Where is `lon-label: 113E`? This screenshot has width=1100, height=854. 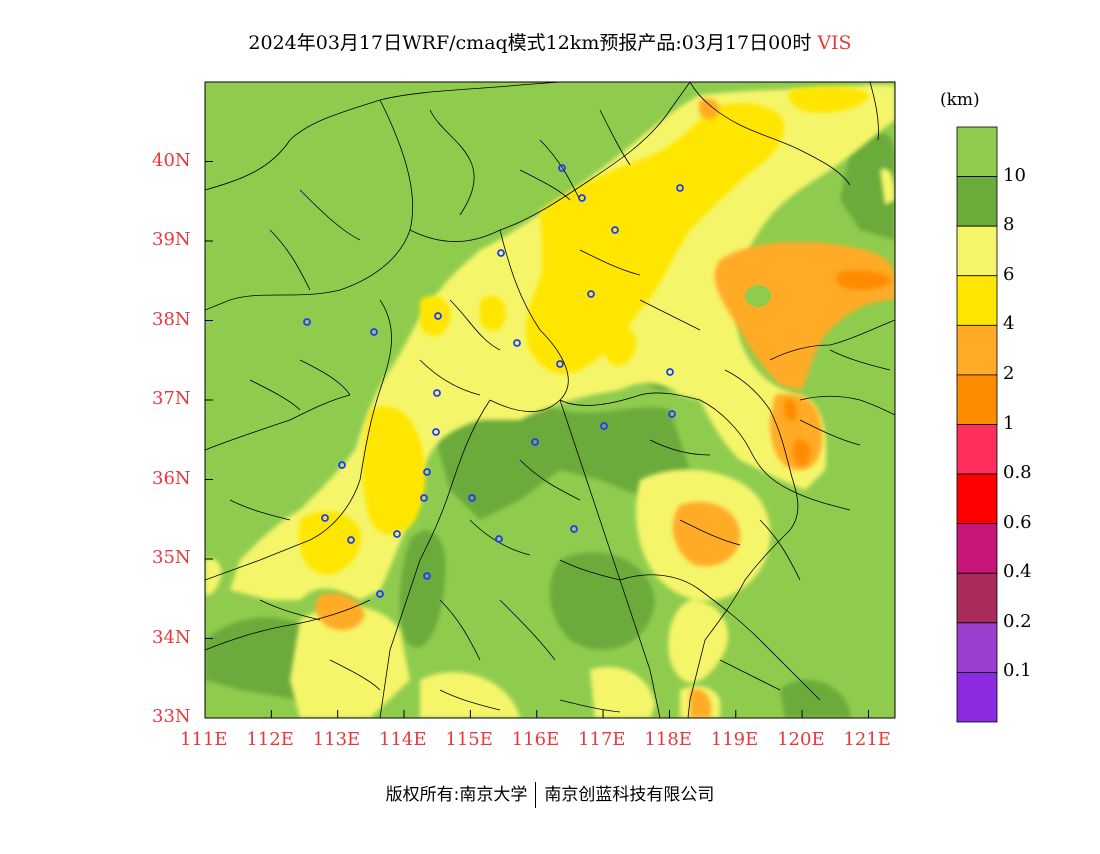
lon-label: 113E is located at coordinates (336, 739).